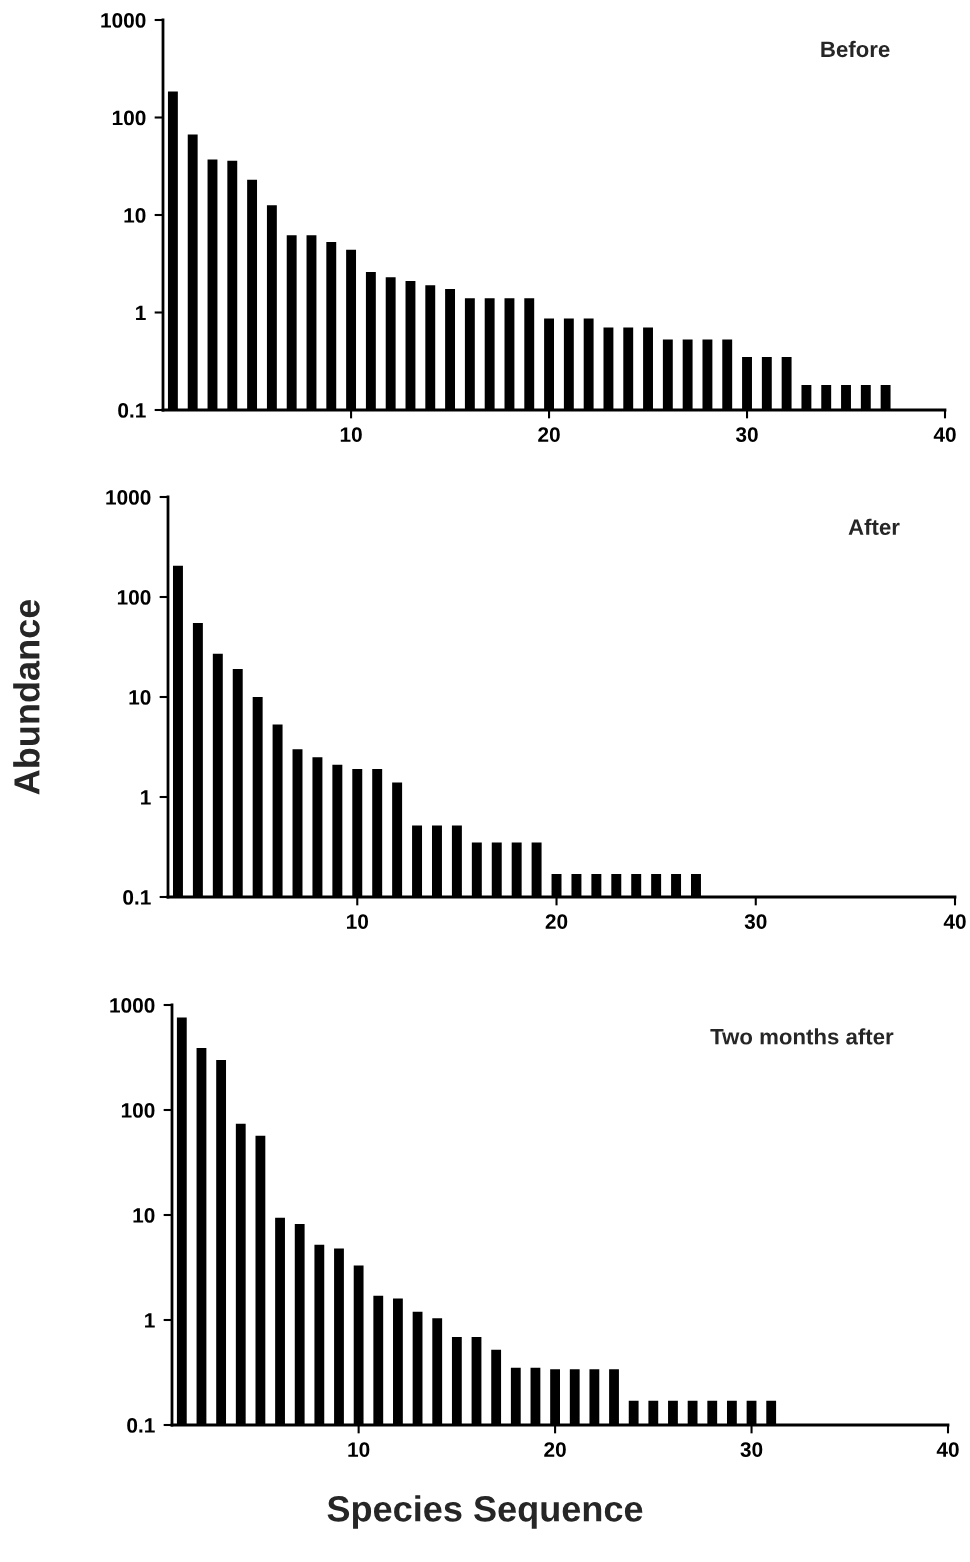 The image size is (970, 1562). I want to click on text: Before, so click(855, 49).